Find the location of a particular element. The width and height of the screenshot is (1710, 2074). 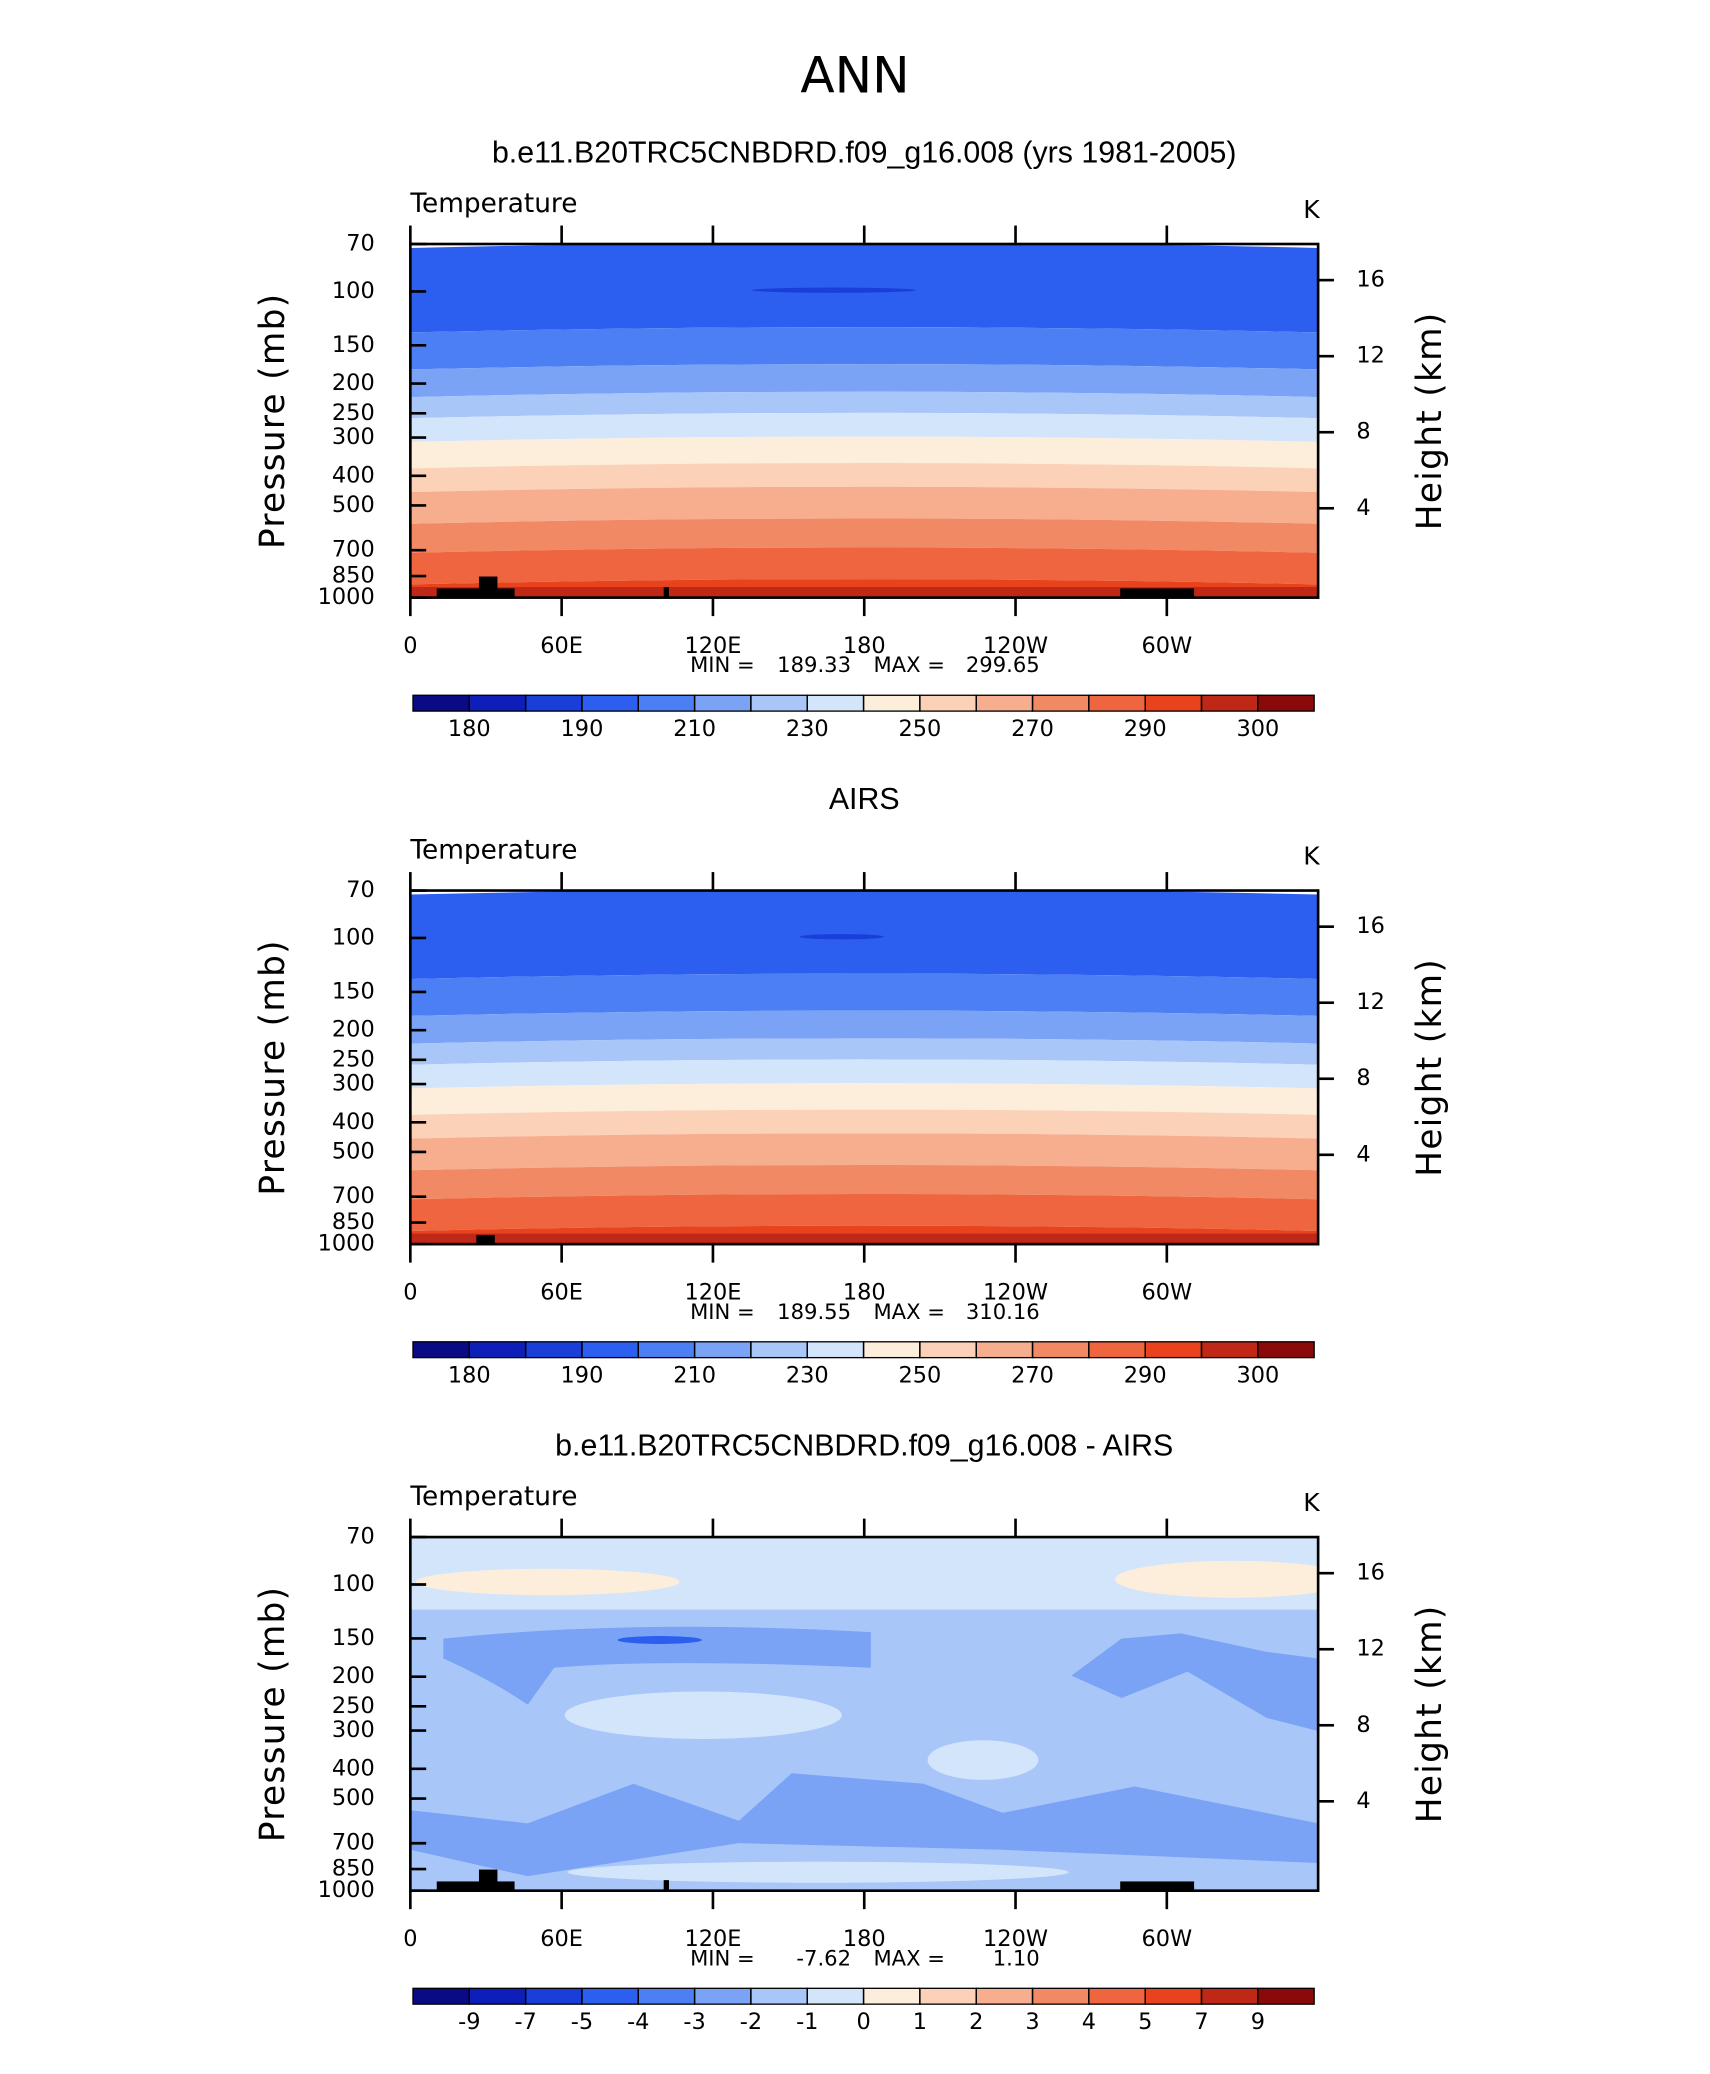

colorbar-label: 290 is located at coordinates (1145, 729).